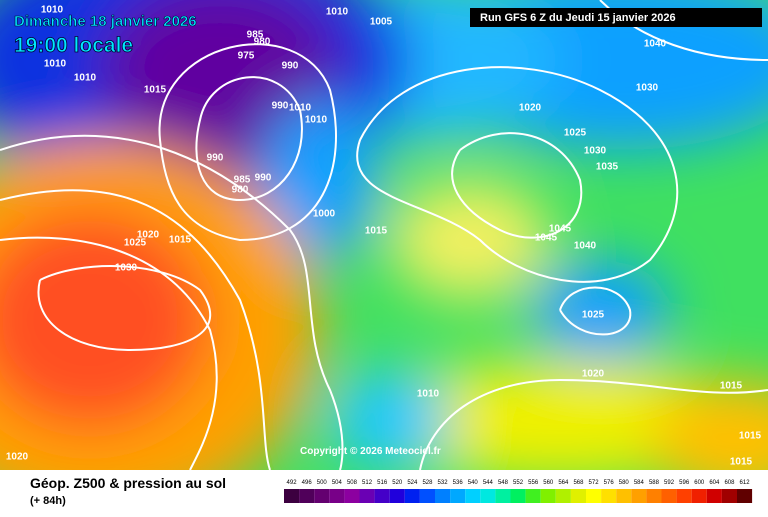  I want to click on time-label: 19:00 locale, so click(73, 45).